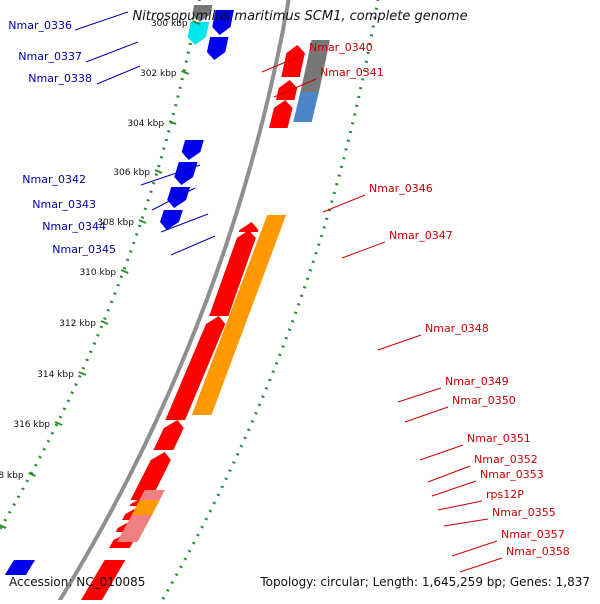 Image resolution: width=600 pixels, height=604 pixels. I want to click on reverse-gene-label: Nmar_0350, so click(484, 400).